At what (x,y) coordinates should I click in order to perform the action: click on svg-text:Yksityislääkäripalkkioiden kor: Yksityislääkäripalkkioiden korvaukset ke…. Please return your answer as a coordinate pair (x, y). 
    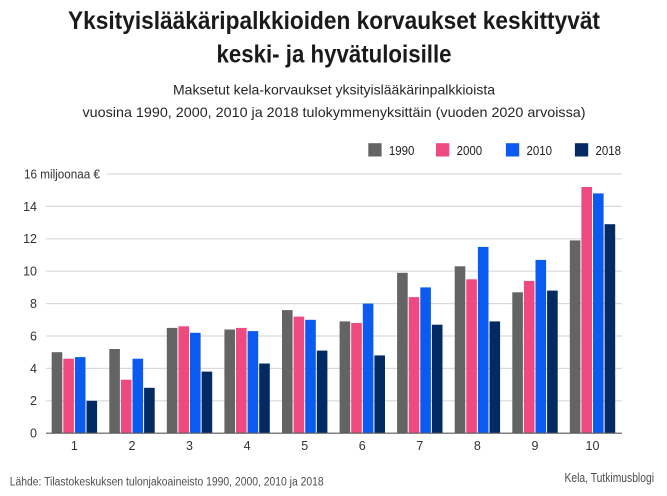
    Looking at the image, I should click on (334, 21).